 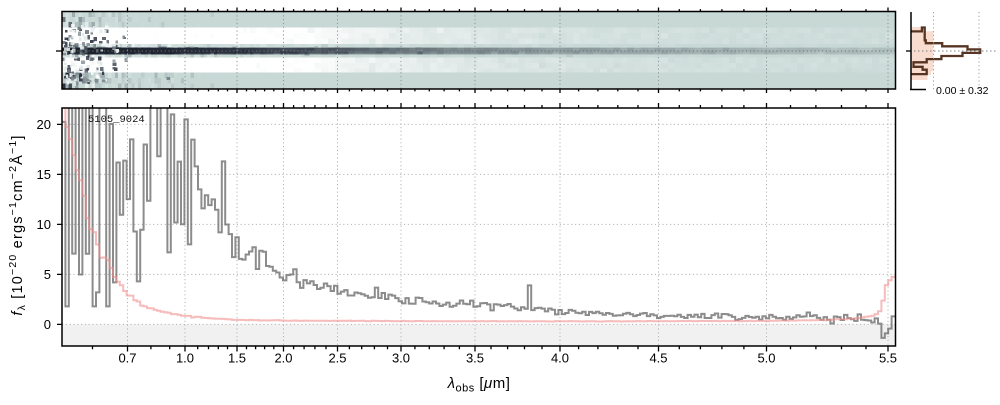 I want to click on svg-text: fλ [10−20 ergs−1cm−2Å−1], so click(x=17, y=224).